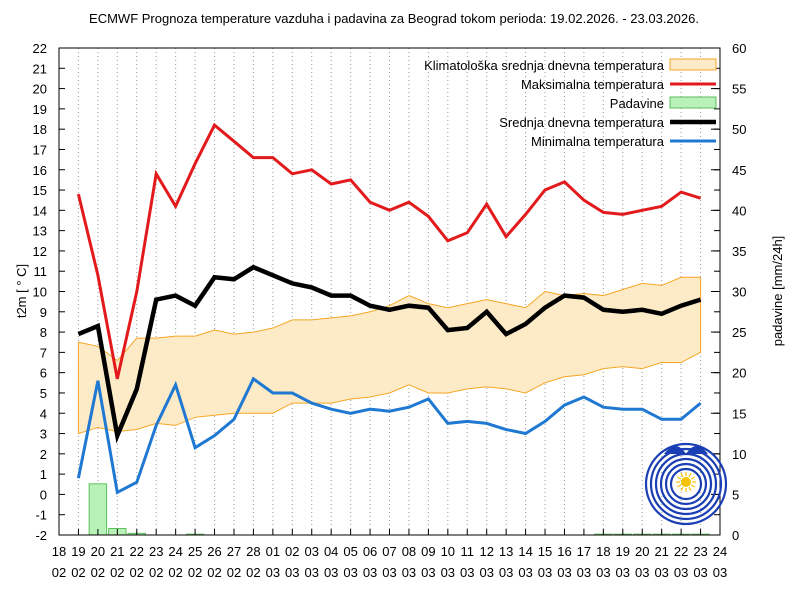 The width and height of the screenshot is (788, 598). I want to click on y-tick-label: 0, so click(43, 494).